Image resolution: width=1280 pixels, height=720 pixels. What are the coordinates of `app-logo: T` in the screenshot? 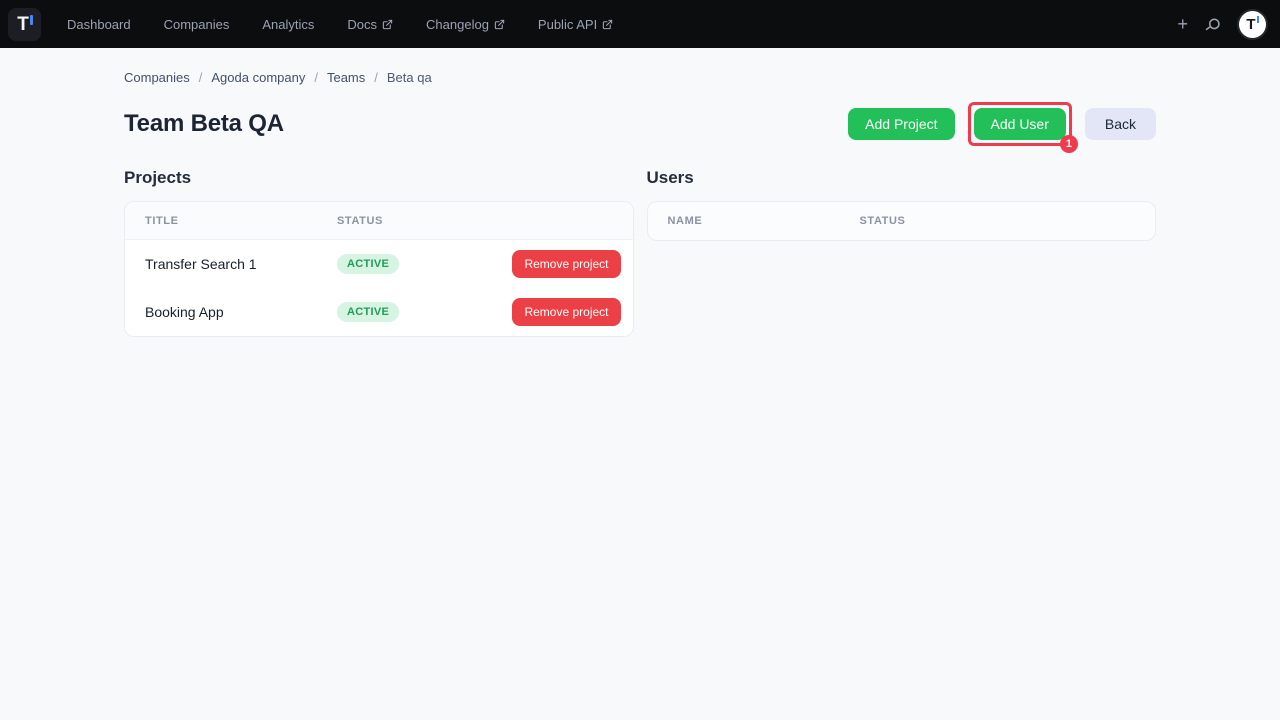 It's located at (24, 24).